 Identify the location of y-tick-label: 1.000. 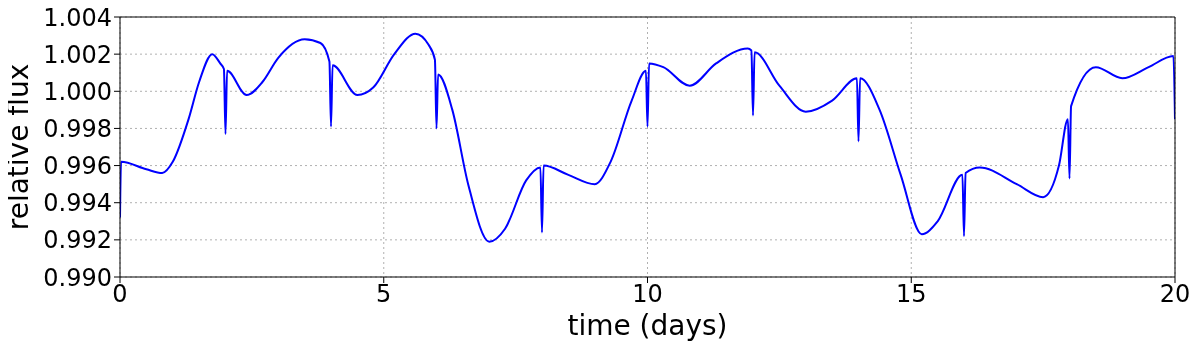
(77, 91).